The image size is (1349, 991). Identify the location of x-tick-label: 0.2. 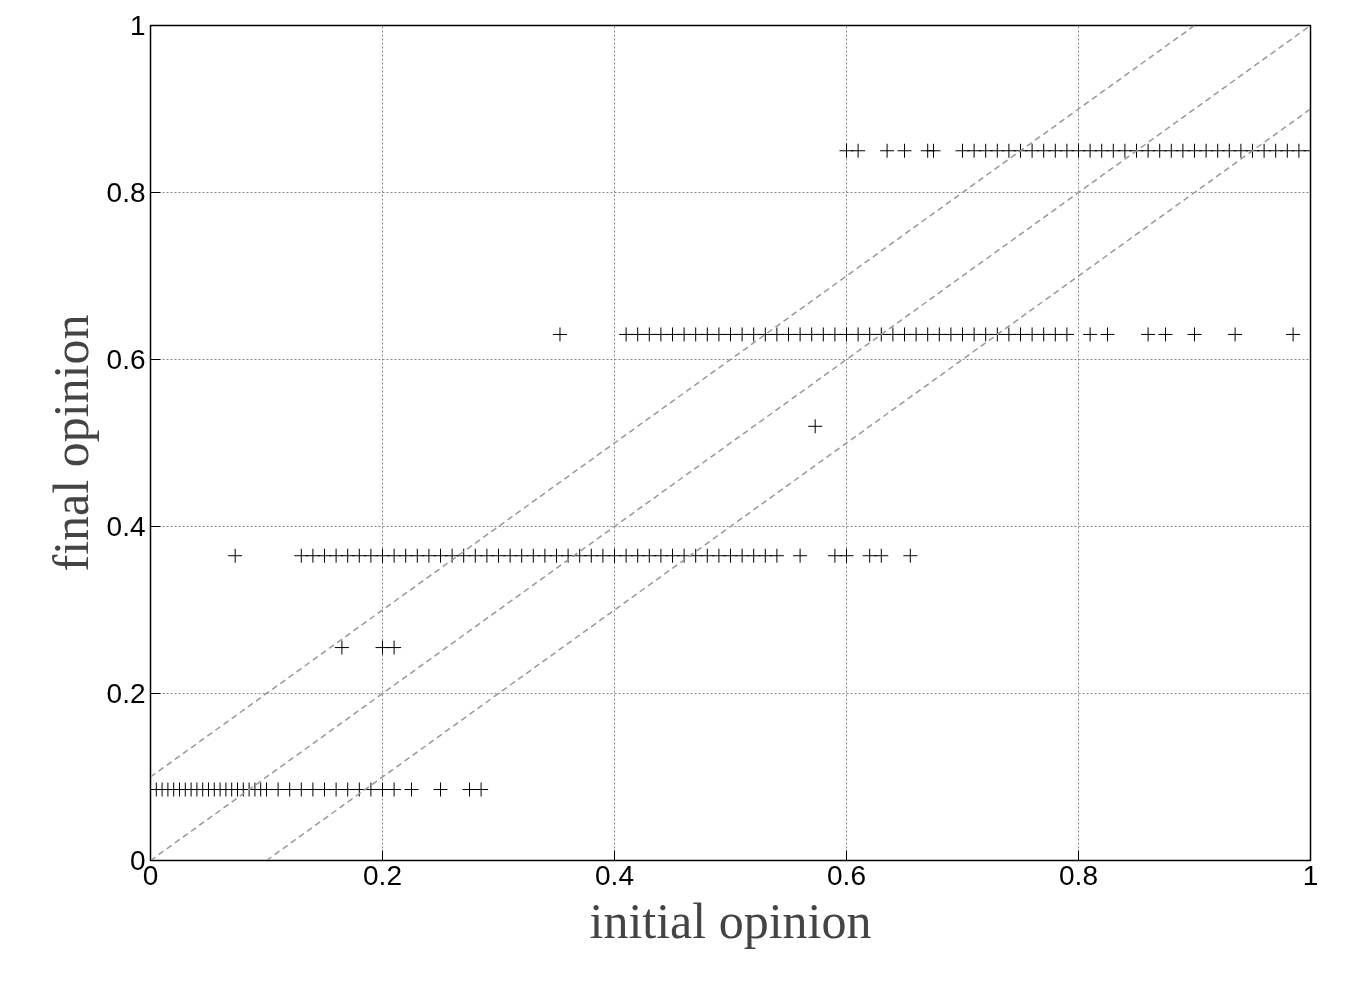
(382, 875).